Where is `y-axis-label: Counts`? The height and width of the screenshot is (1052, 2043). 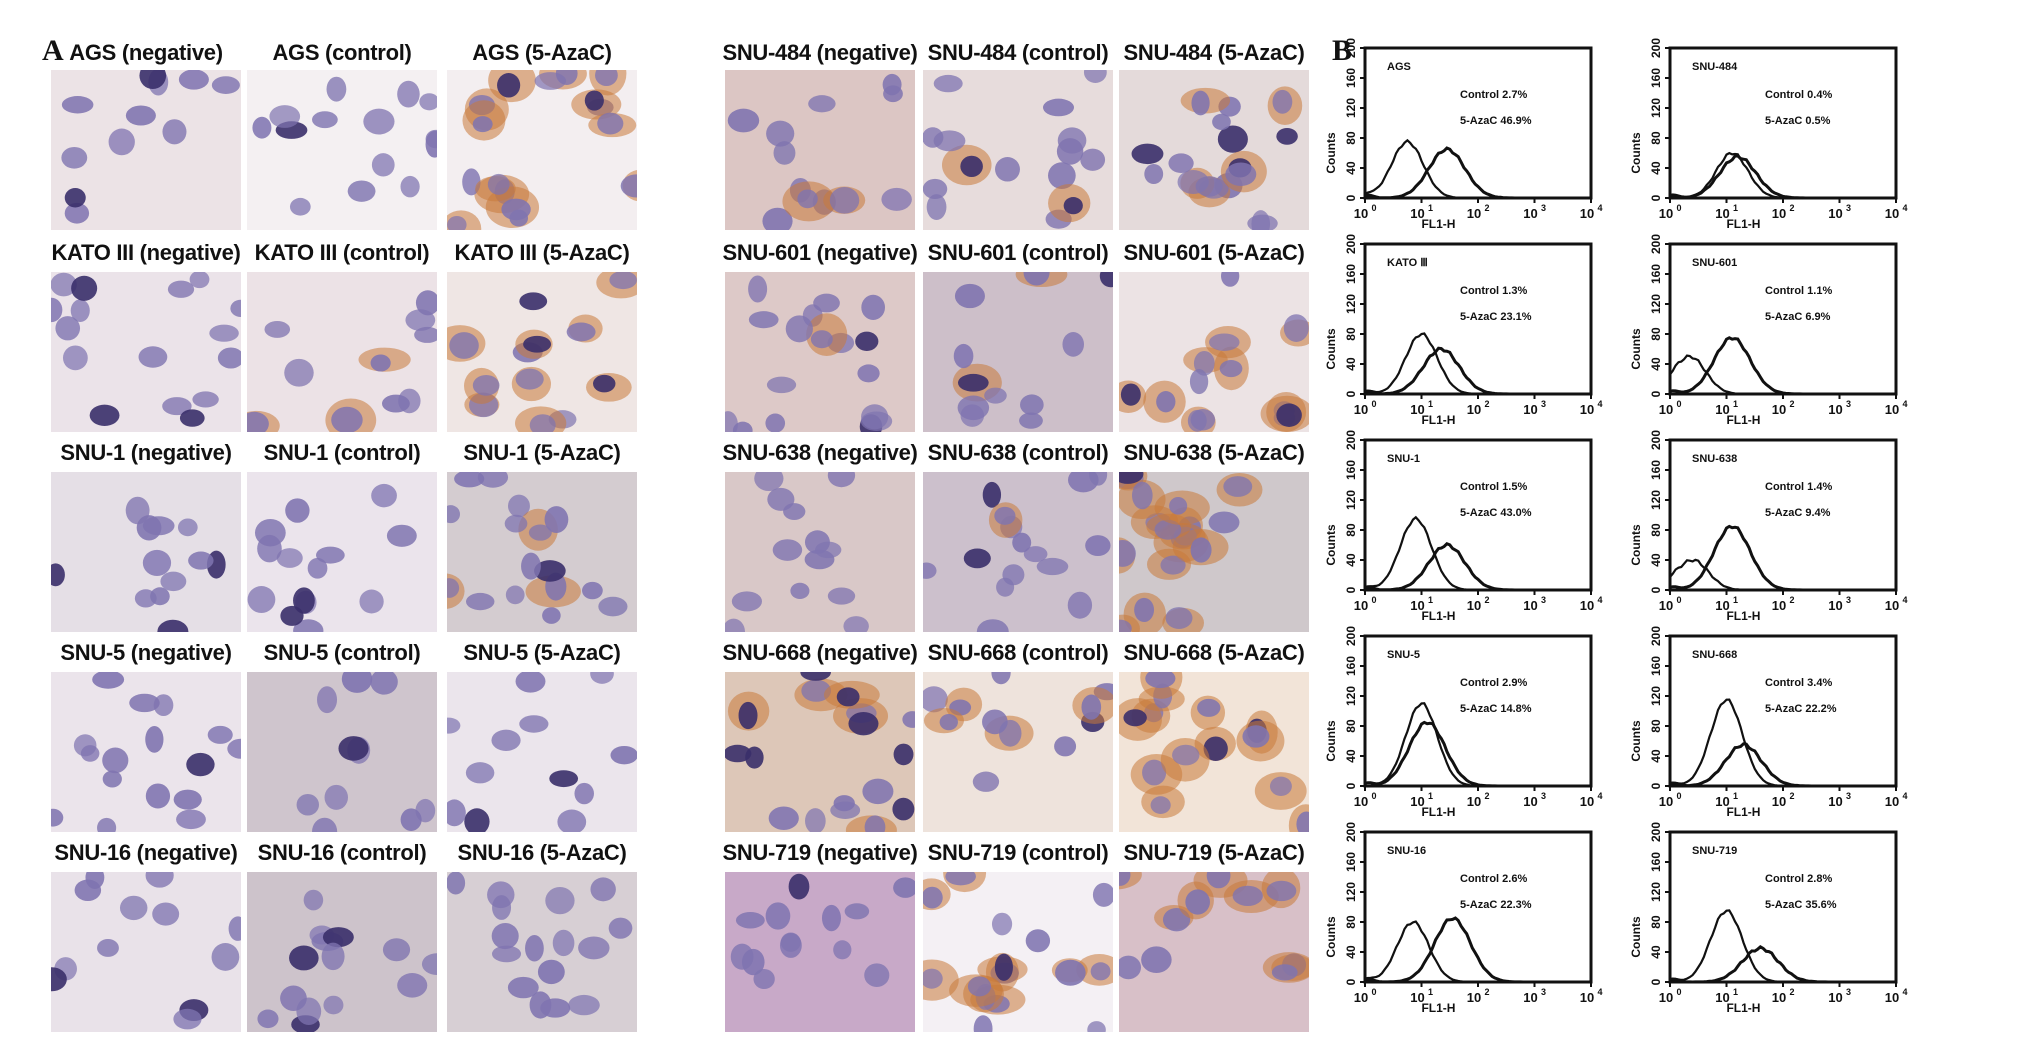 y-axis-label: Counts is located at coordinates (1331, 741).